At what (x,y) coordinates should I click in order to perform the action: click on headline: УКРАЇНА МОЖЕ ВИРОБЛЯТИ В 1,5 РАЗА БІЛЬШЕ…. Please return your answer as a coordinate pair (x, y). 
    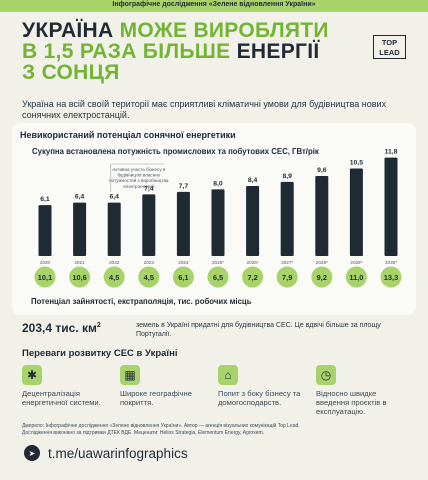
    Looking at the image, I should click on (192, 51).